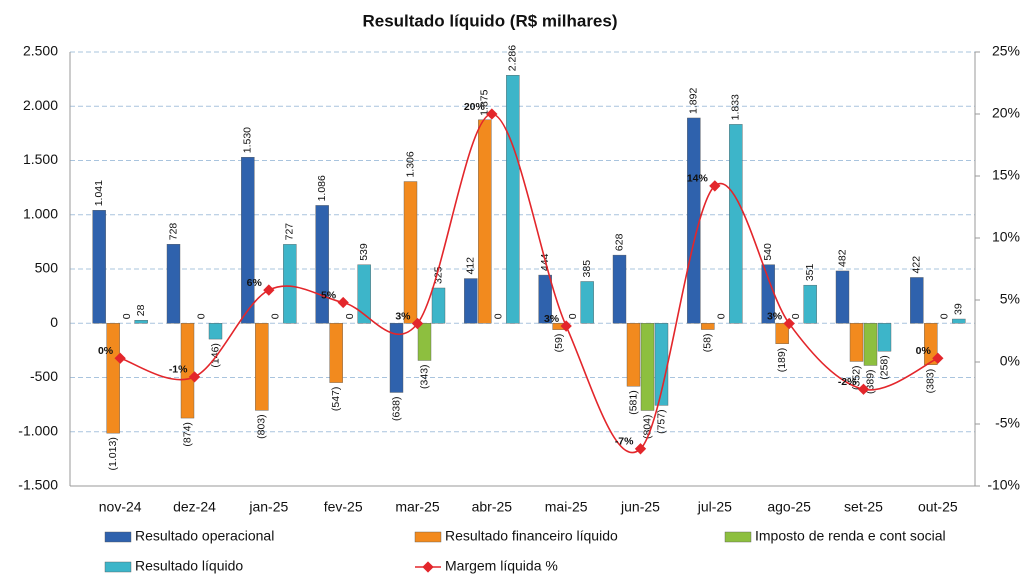 This screenshot has width=1034, height=577. I want to click on legend-label: Margem líquida %, so click(501, 566).